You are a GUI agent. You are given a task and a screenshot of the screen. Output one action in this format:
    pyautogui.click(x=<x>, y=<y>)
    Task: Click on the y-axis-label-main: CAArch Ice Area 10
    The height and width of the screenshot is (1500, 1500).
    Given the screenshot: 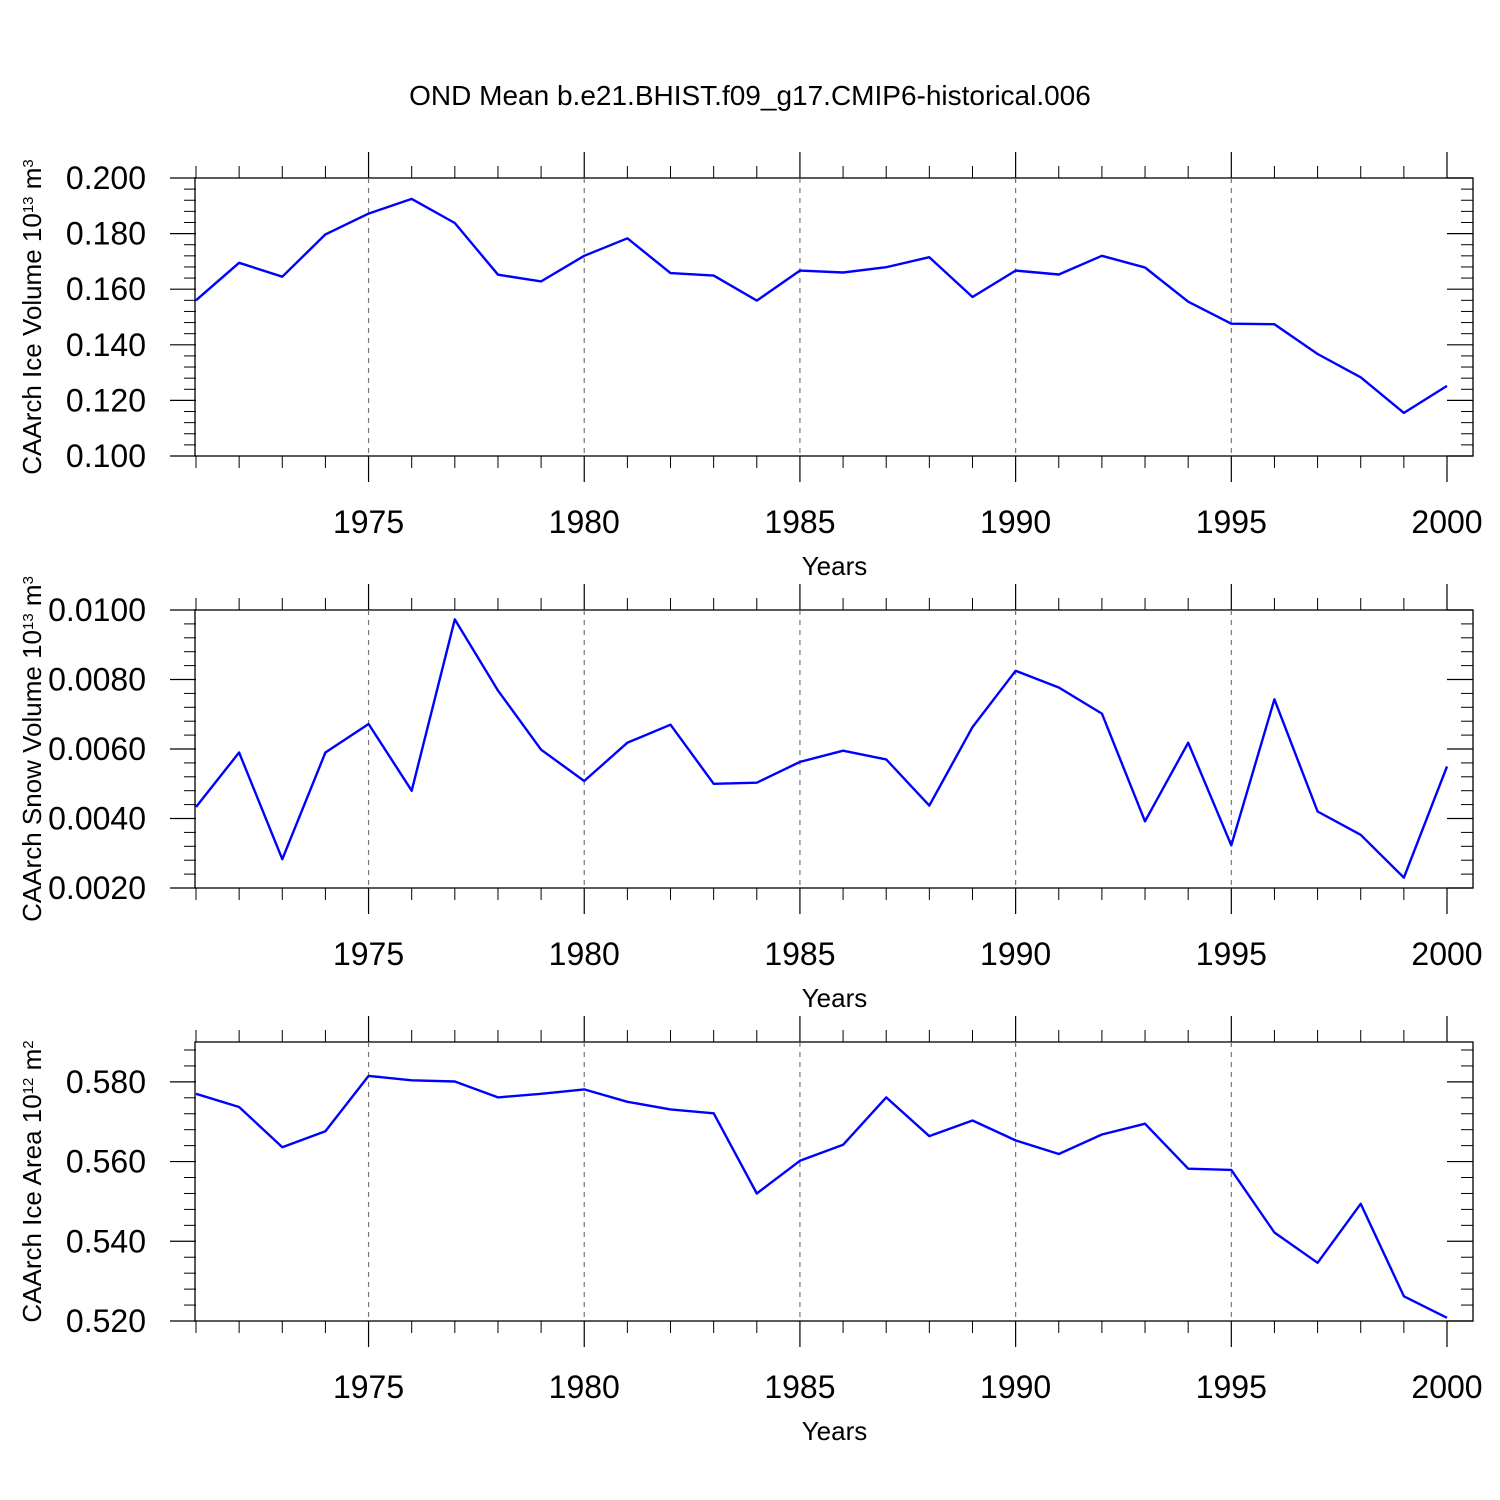 What is the action you would take?
    pyautogui.click(x=32, y=1208)
    